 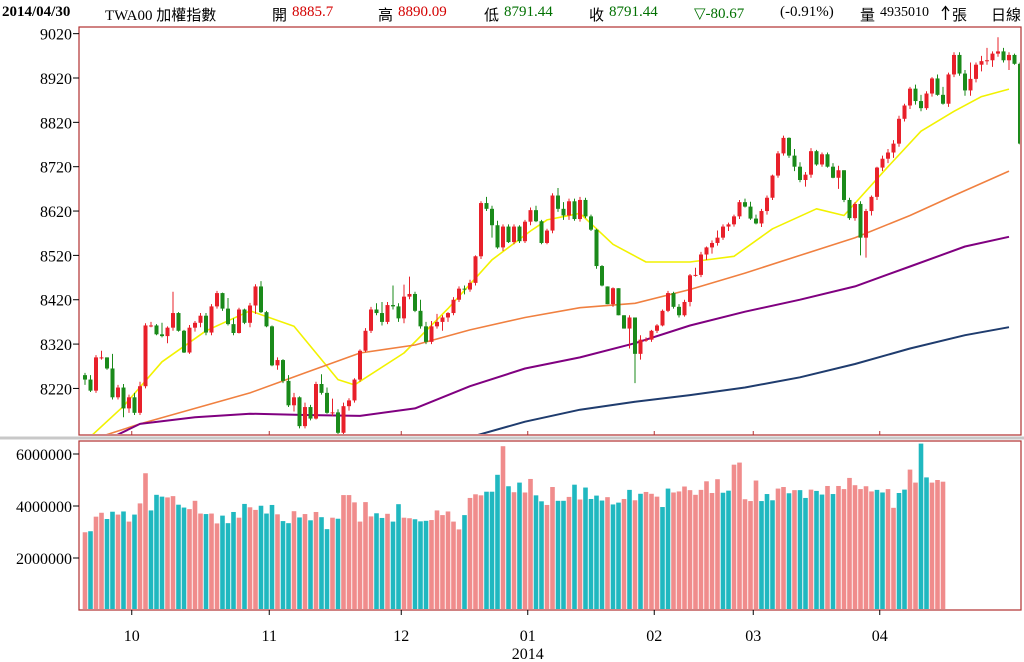 What do you see at coordinates (44, 455) in the screenshot?
I see `volume-tick-label: 6000000` at bounding box center [44, 455].